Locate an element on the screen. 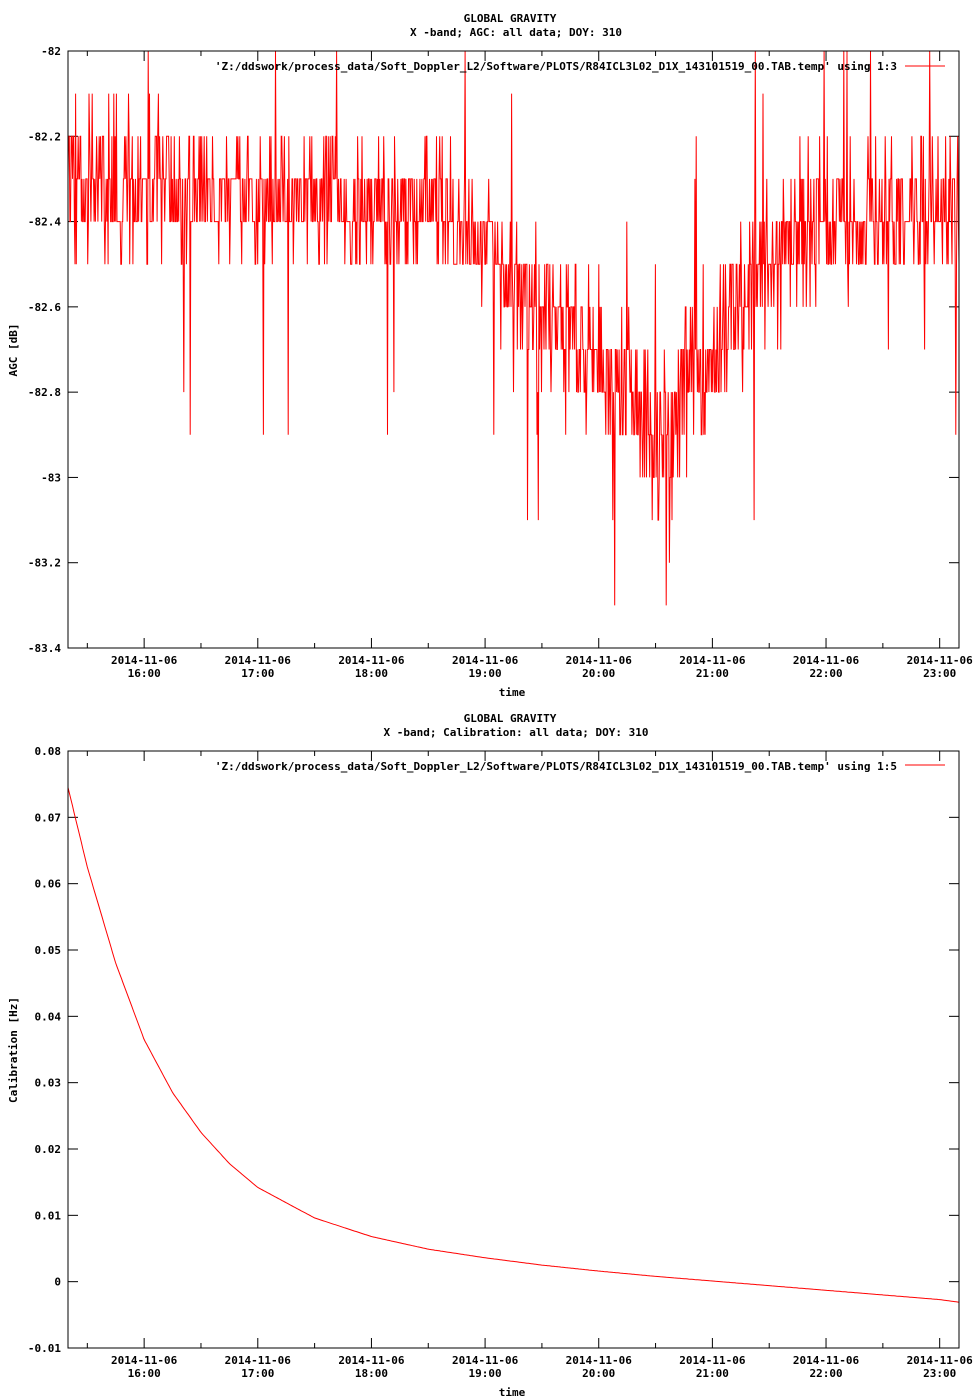 This screenshot has width=980, height=1400. ytick-label: 0.08 is located at coordinates (48, 751).